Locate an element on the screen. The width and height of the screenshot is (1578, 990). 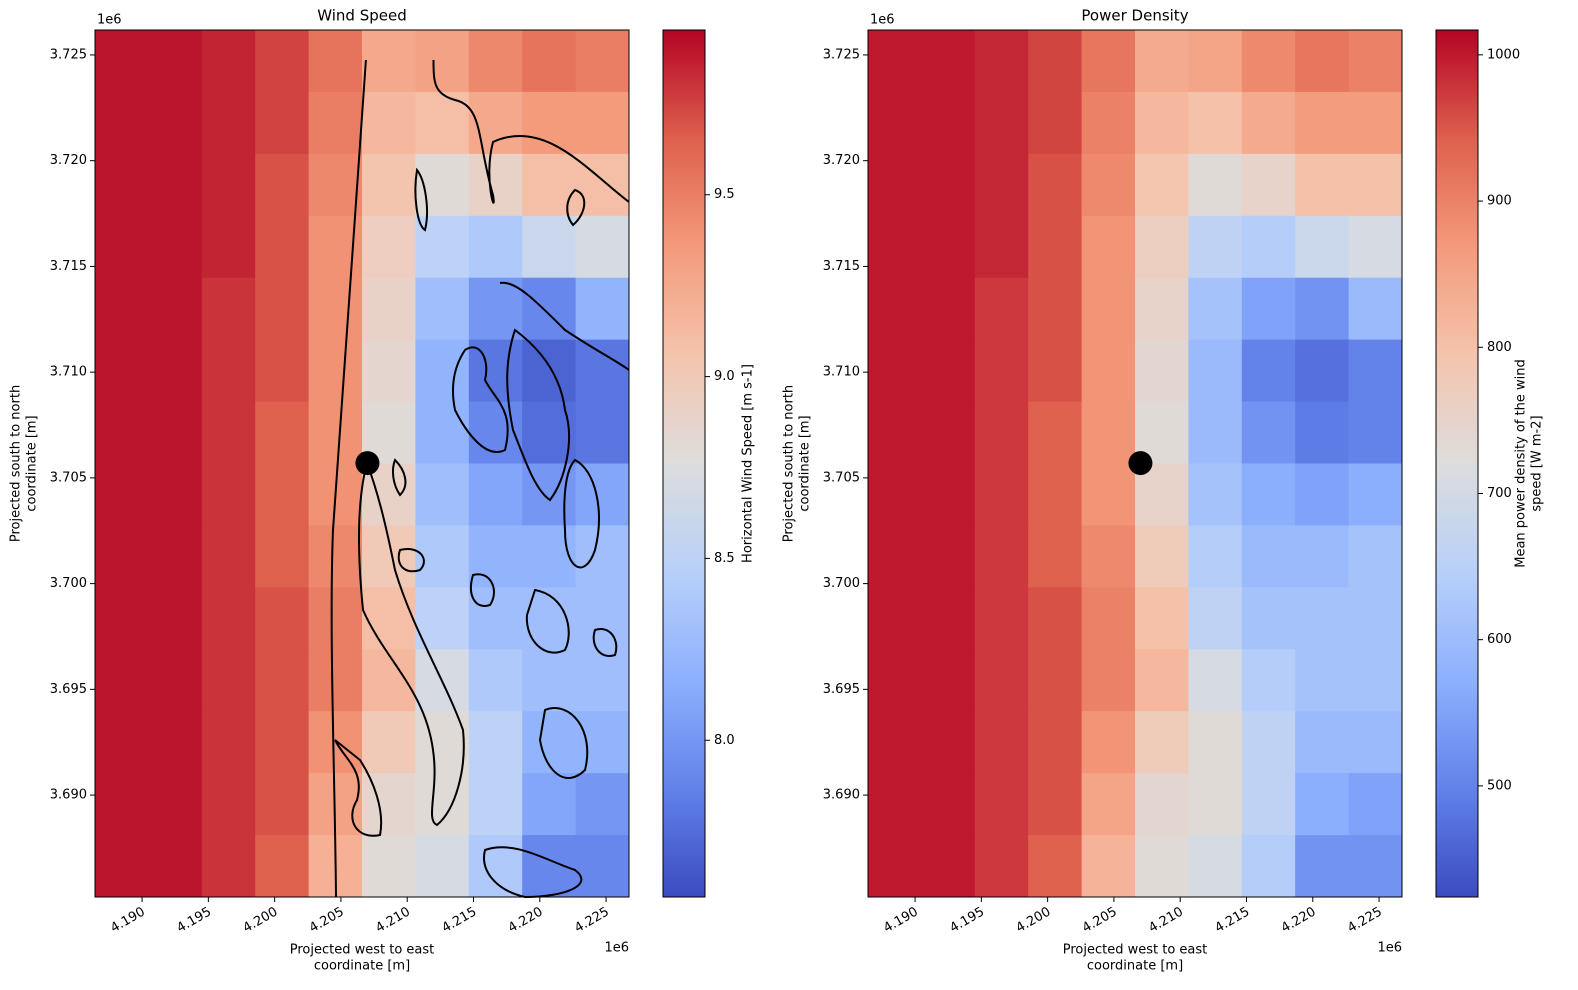
x-axis-label: Projected west to east is located at coordinates (362, 950).